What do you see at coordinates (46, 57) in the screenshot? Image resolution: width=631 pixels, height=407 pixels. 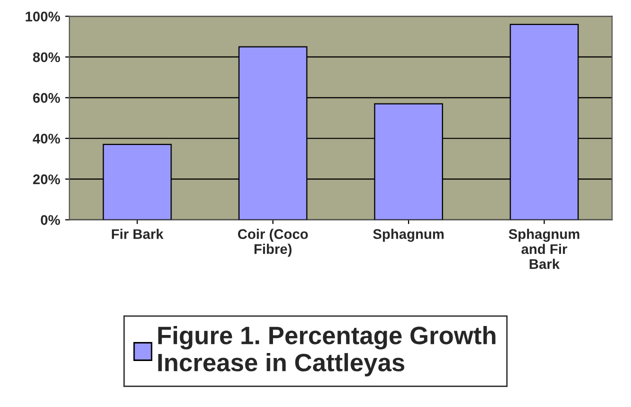 I see `y-tick-label: 80%` at bounding box center [46, 57].